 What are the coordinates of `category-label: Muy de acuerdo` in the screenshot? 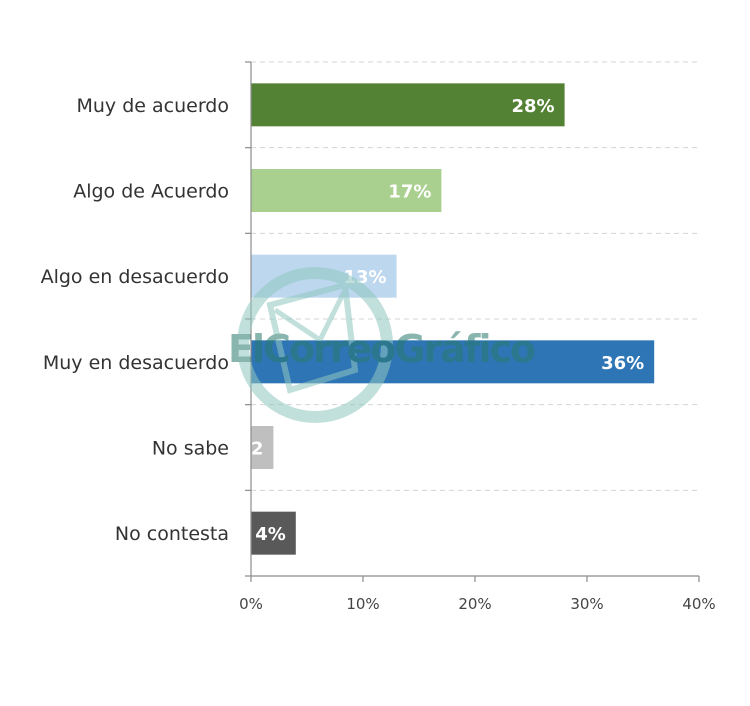 It's located at (153, 106).